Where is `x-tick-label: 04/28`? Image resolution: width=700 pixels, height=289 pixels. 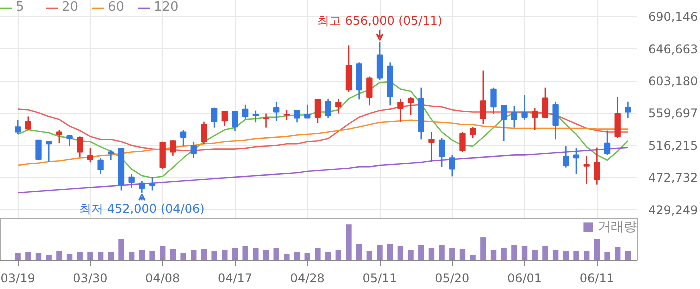
x-tick-label: 04/28 is located at coordinates (307, 279).